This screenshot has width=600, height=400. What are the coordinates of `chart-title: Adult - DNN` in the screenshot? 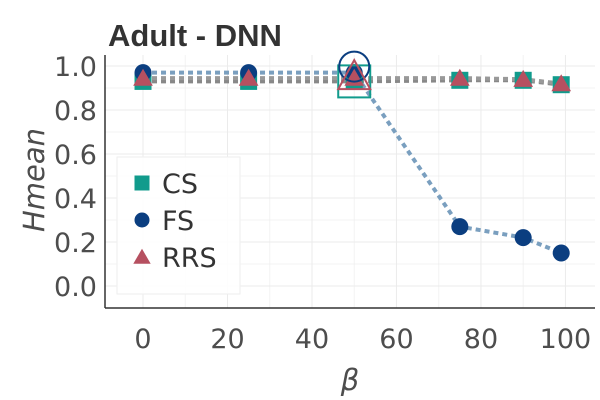 It's located at (195, 35).